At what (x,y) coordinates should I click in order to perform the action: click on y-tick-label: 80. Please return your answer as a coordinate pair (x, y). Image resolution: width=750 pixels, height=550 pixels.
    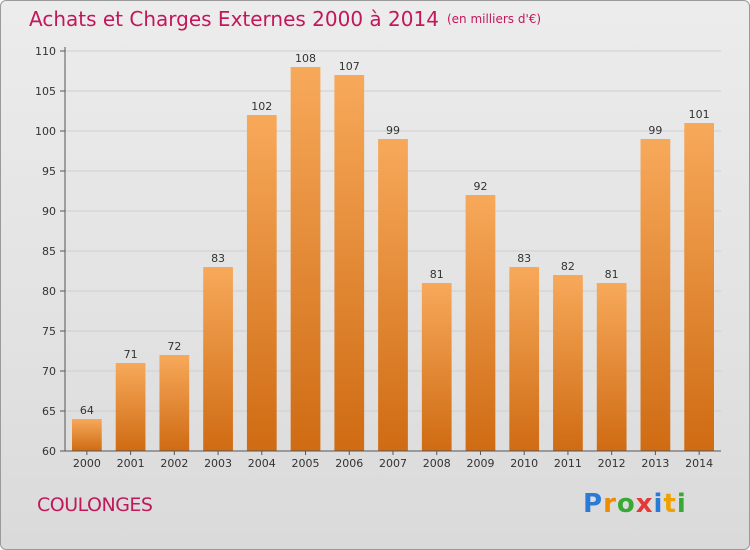
    Looking at the image, I should click on (49, 291).